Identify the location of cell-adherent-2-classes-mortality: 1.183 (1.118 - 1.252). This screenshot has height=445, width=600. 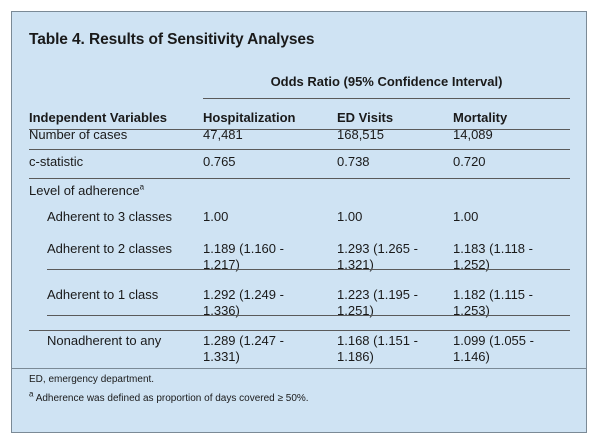
(493, 256).